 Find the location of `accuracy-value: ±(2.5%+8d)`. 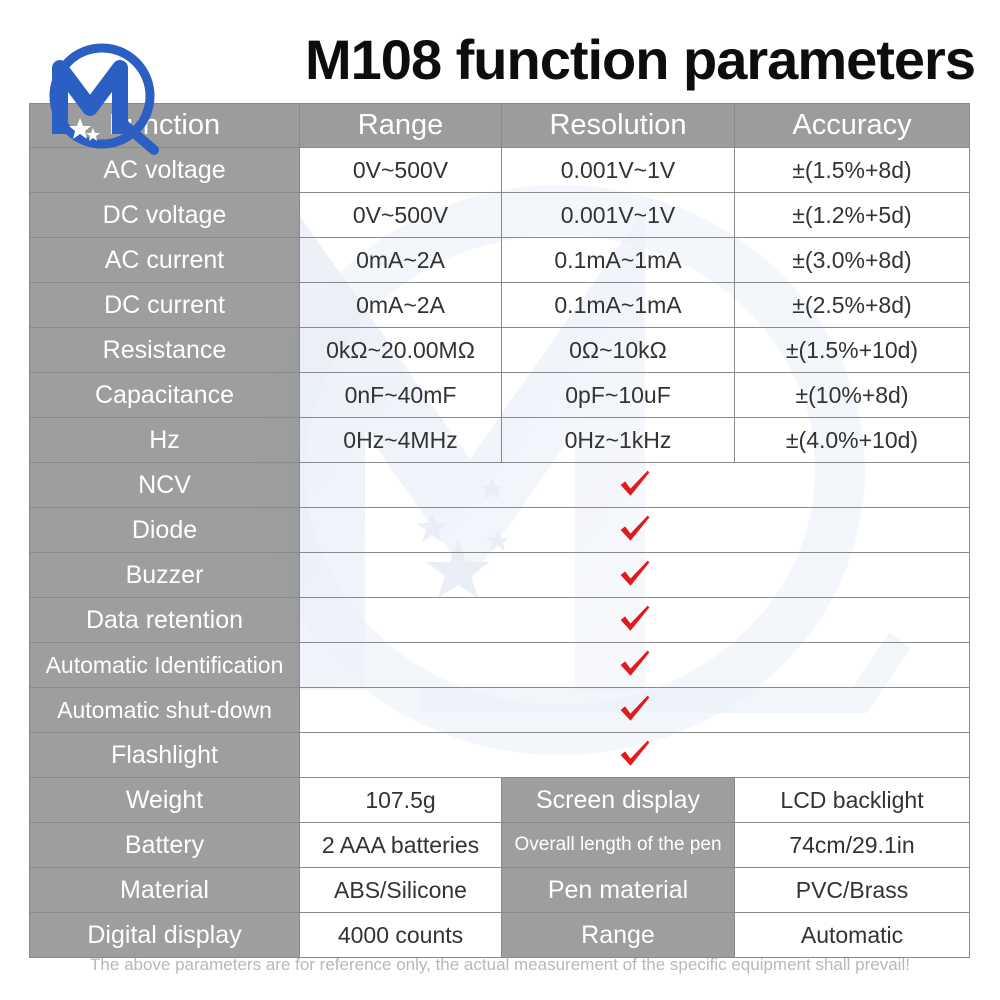

accuracy-value: ±(2.5%+8d) is located at coordinates (852, 305).